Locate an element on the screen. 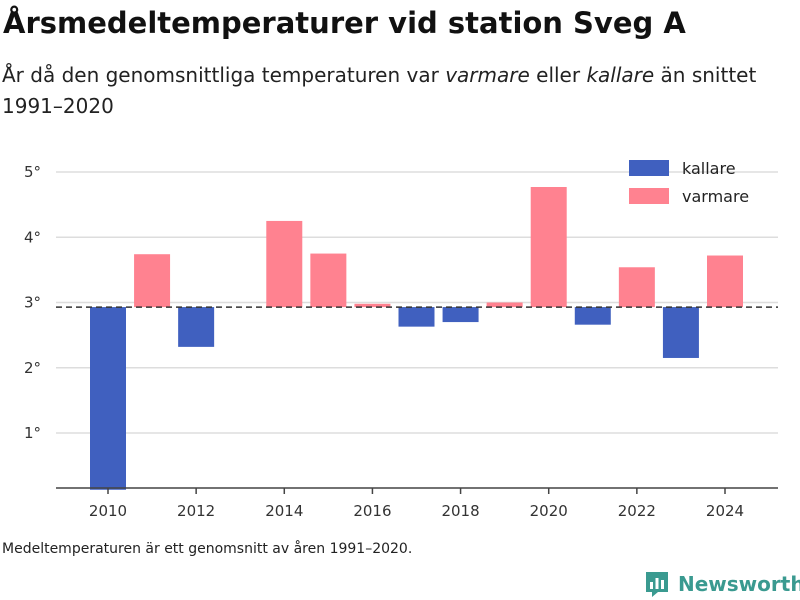 The image size is (800, 600). bar-varmare-2024 is located at coordinates (725, 281).